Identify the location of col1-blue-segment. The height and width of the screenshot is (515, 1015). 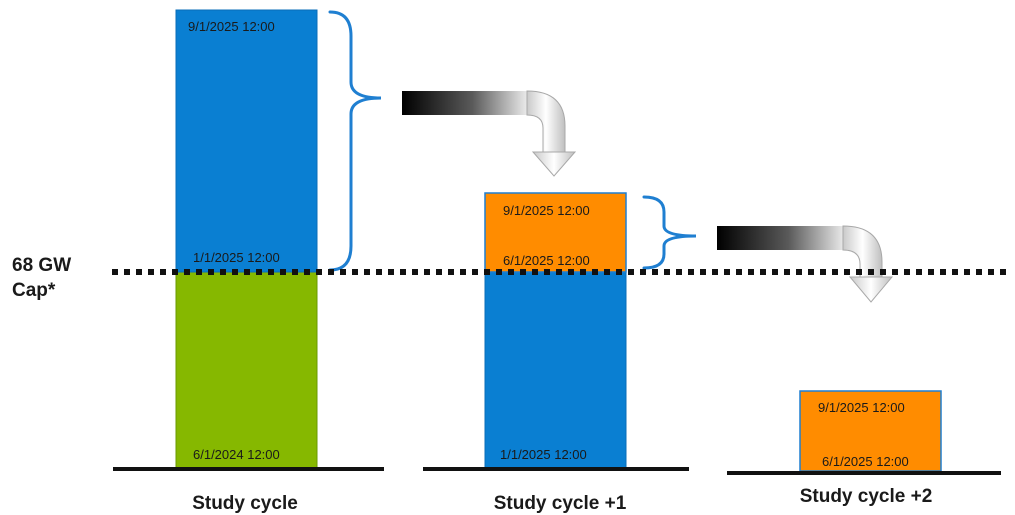
(246, 141).